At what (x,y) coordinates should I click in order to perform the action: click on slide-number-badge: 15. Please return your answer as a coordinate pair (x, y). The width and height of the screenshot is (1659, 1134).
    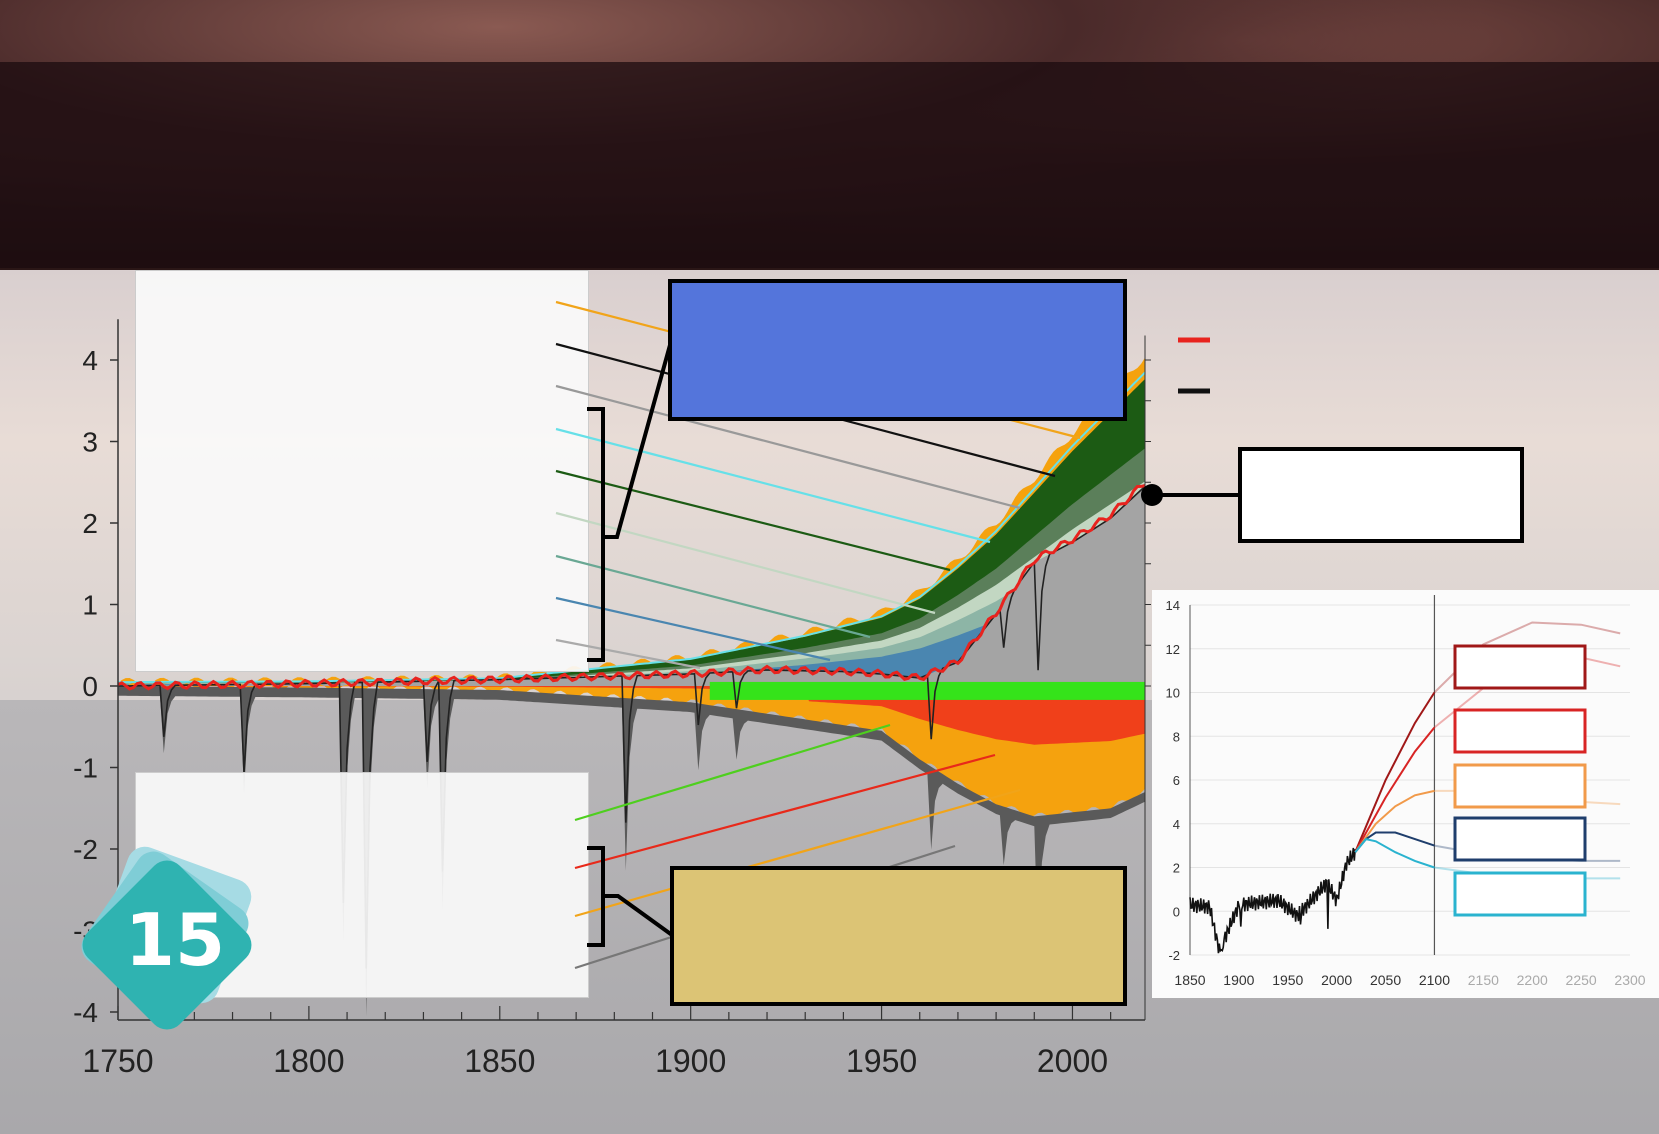
    Looking at the image, I should click on (167, 940).